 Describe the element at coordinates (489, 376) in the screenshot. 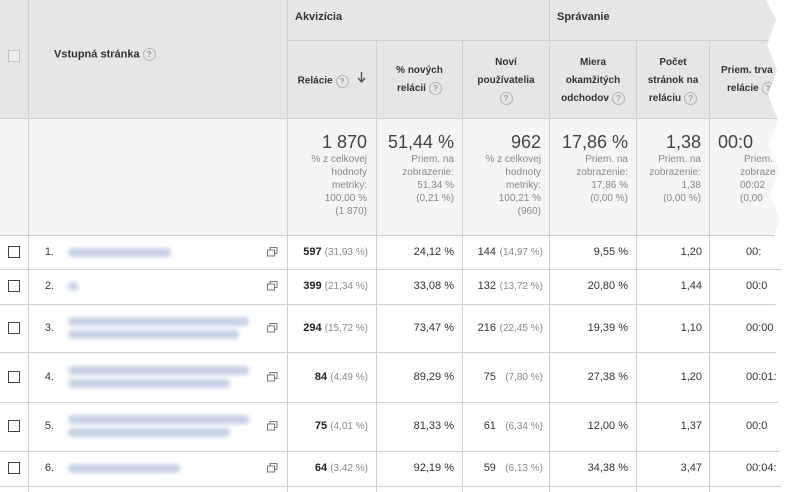

I see `value: 75` at that location.